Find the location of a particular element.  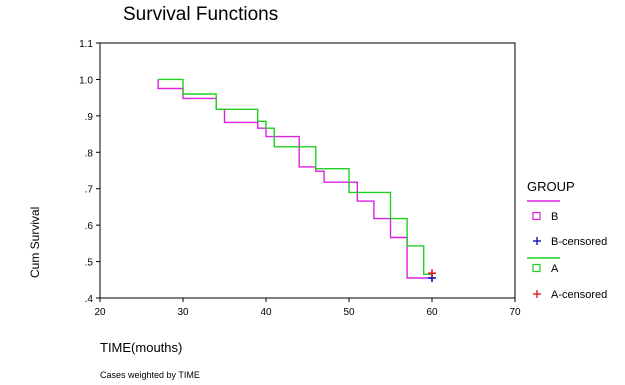

y-tick-label: .6 is located at coordinates (89, 226).